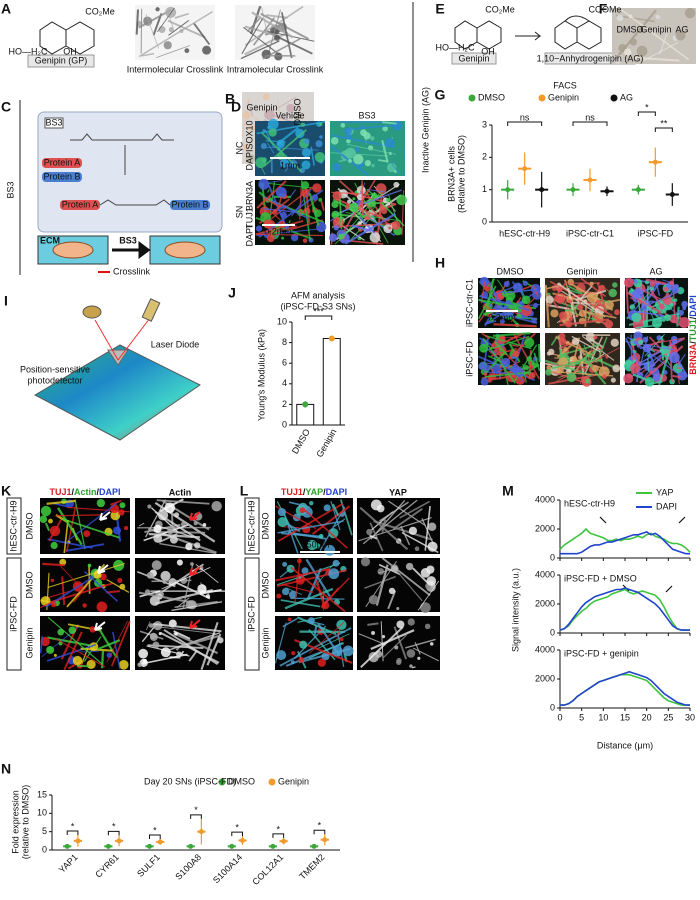 The width and height of the screenshot is (700, 900). I want to click on stain-label: BRN3A/TUJ1/DAPI, so click(693, 335).